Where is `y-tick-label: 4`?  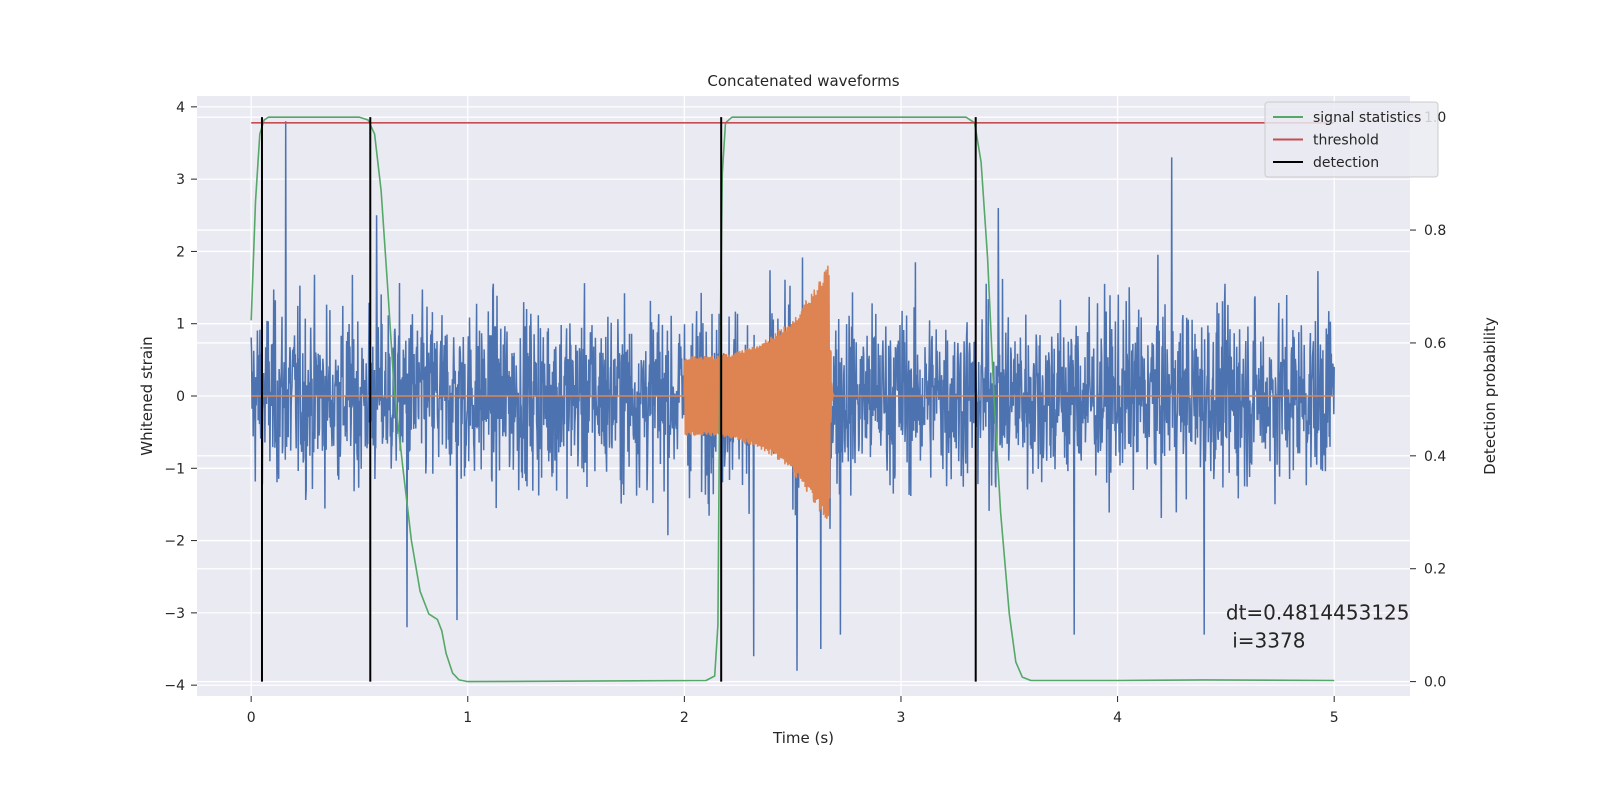 y-tick-label: 4 is located at coordinates (180, 108).